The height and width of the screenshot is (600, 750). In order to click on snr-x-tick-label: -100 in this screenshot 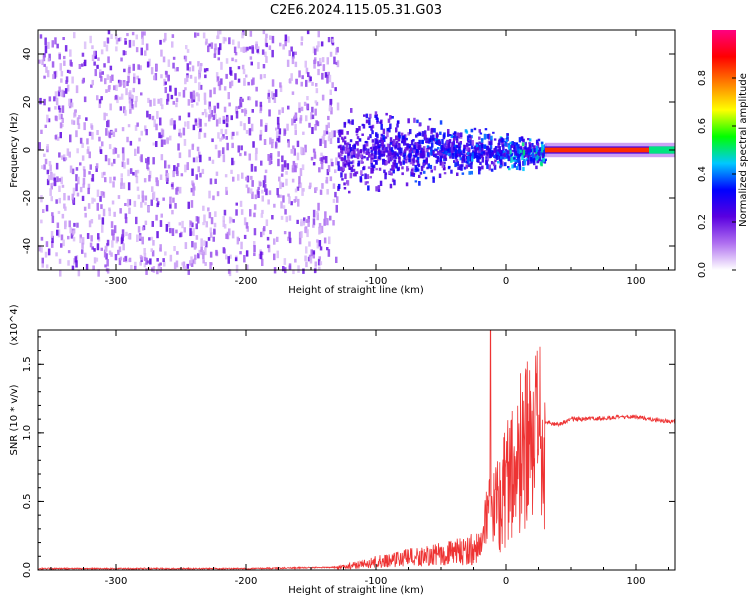, I will do `click(376, 581)`.